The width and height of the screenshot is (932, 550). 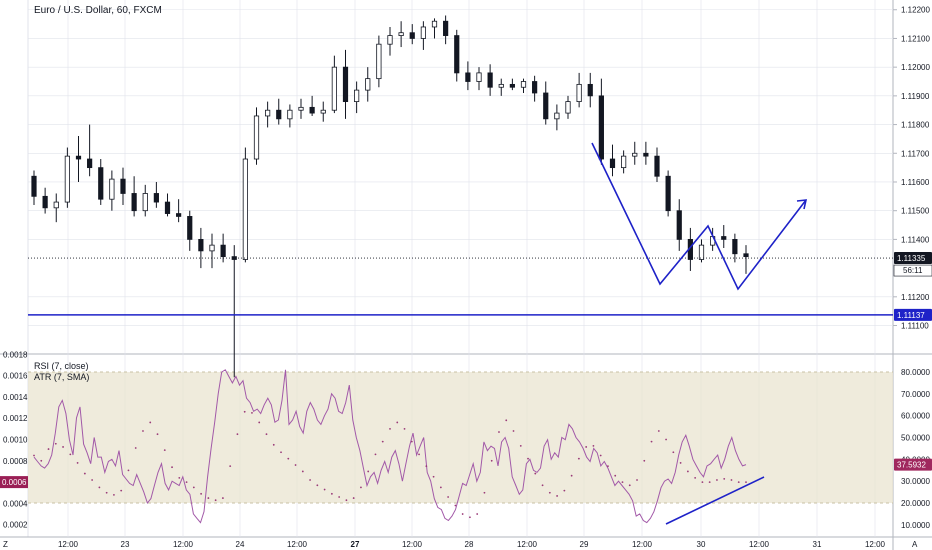 What do you see at coordinates (15, 503) in the screenshot?
I see `atr-tick-label: 0.0004` at bounding box center [15, 503].